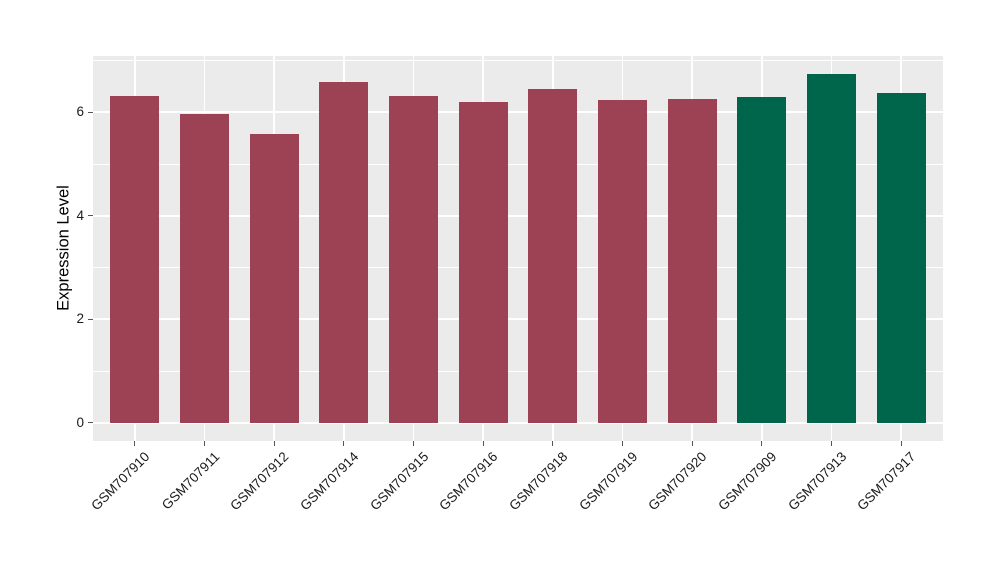  I want to click on y-axis-title: Expression Level, so click(63, 248).